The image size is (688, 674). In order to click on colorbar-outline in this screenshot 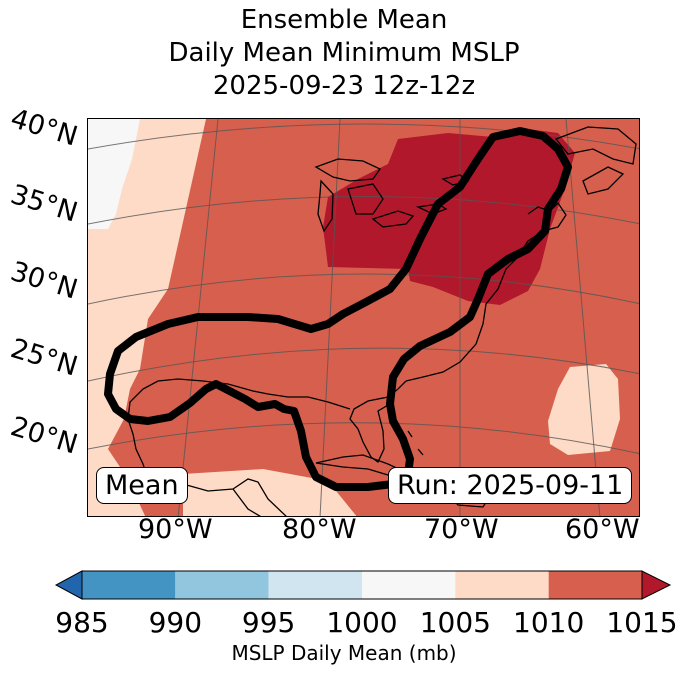, I will do `click(362, 585)`.